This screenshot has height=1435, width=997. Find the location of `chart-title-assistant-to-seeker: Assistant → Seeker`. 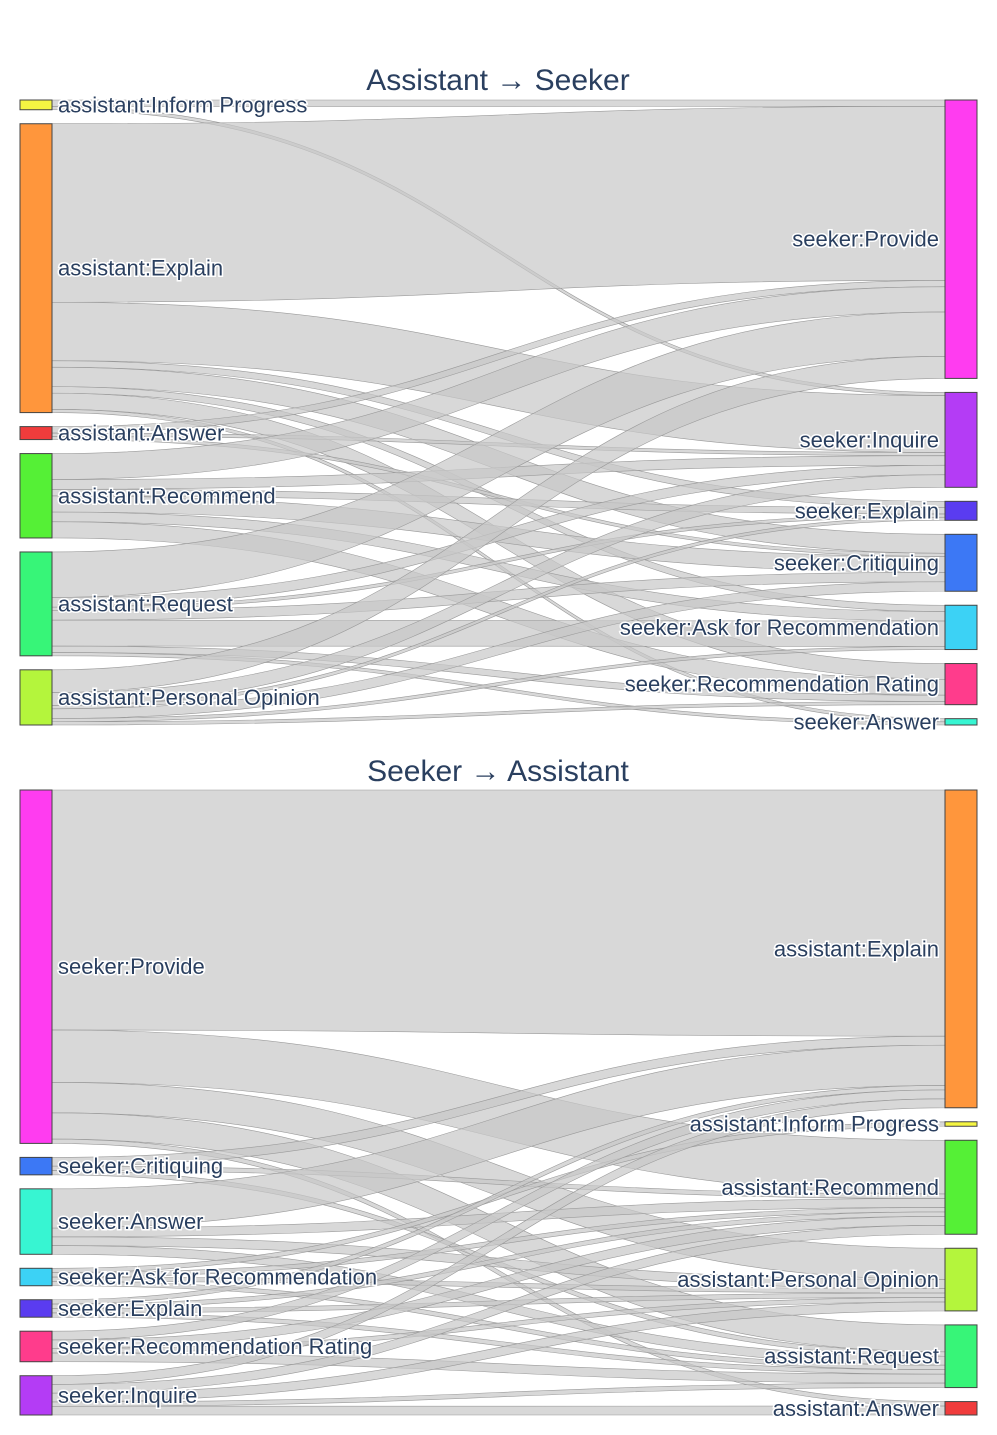

chart-title-assistant-to-seeker: Assistant → Seeker is located at coordinates (497, 80).